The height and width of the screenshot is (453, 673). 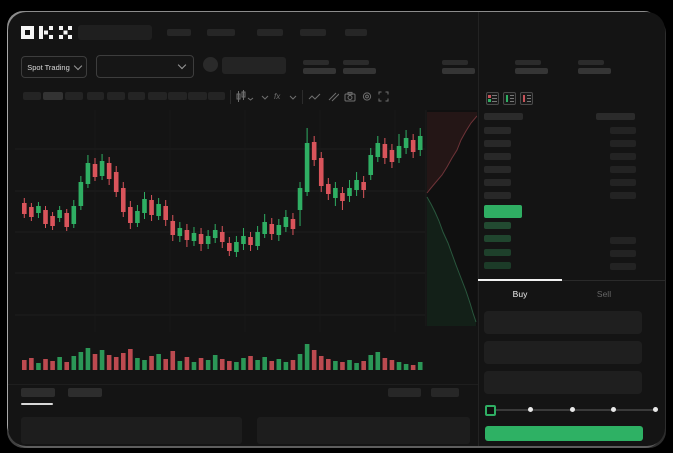 What do you see at coordinates (503, 211) in the screenshot?
I see `last-price-badge` at bounding box center [503, 211].